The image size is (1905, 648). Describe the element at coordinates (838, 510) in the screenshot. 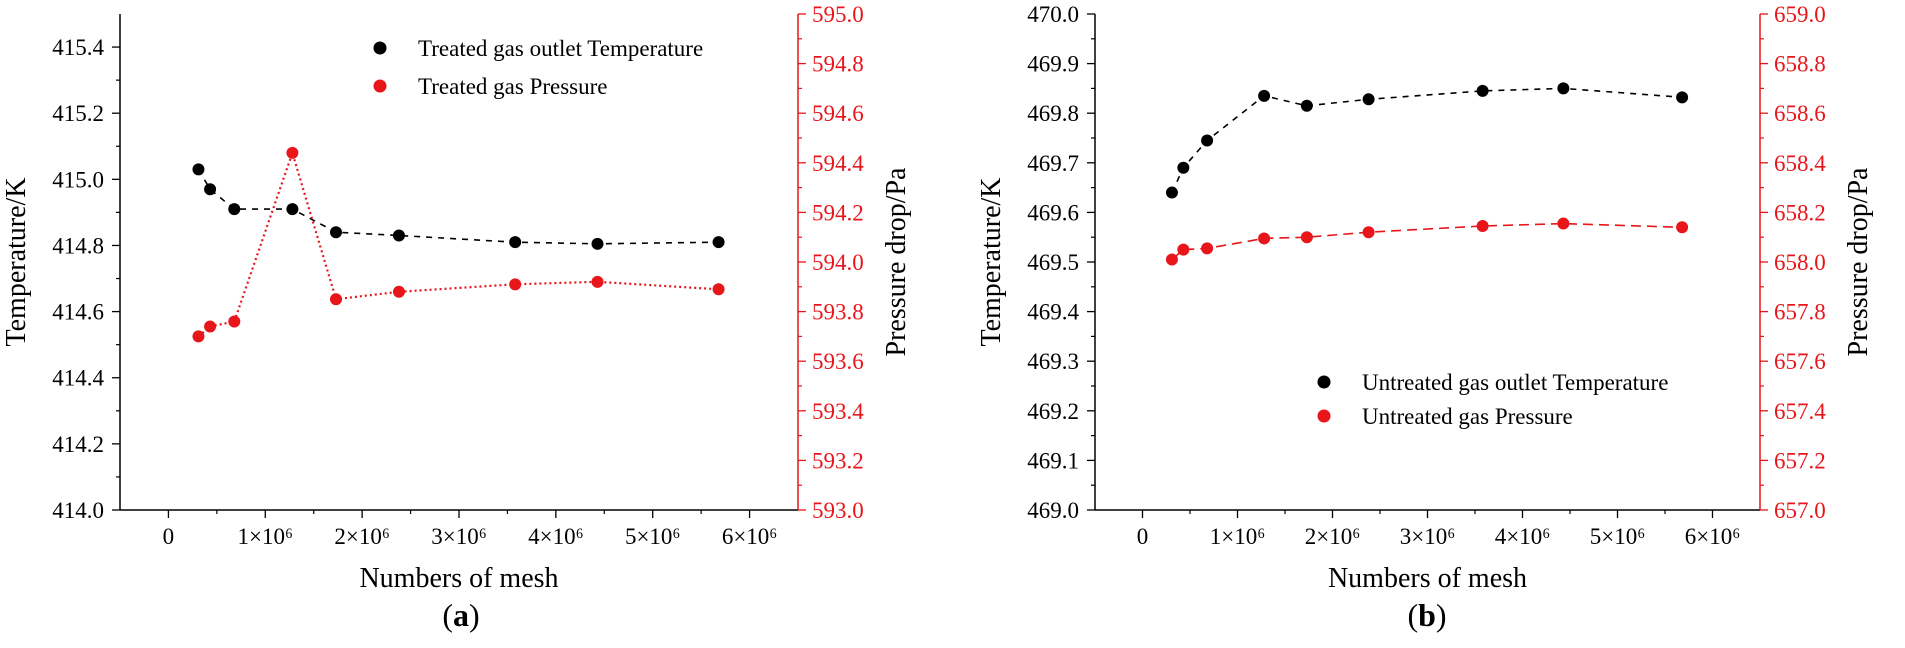

I see `y2-tick-label: 593.0` at that location.